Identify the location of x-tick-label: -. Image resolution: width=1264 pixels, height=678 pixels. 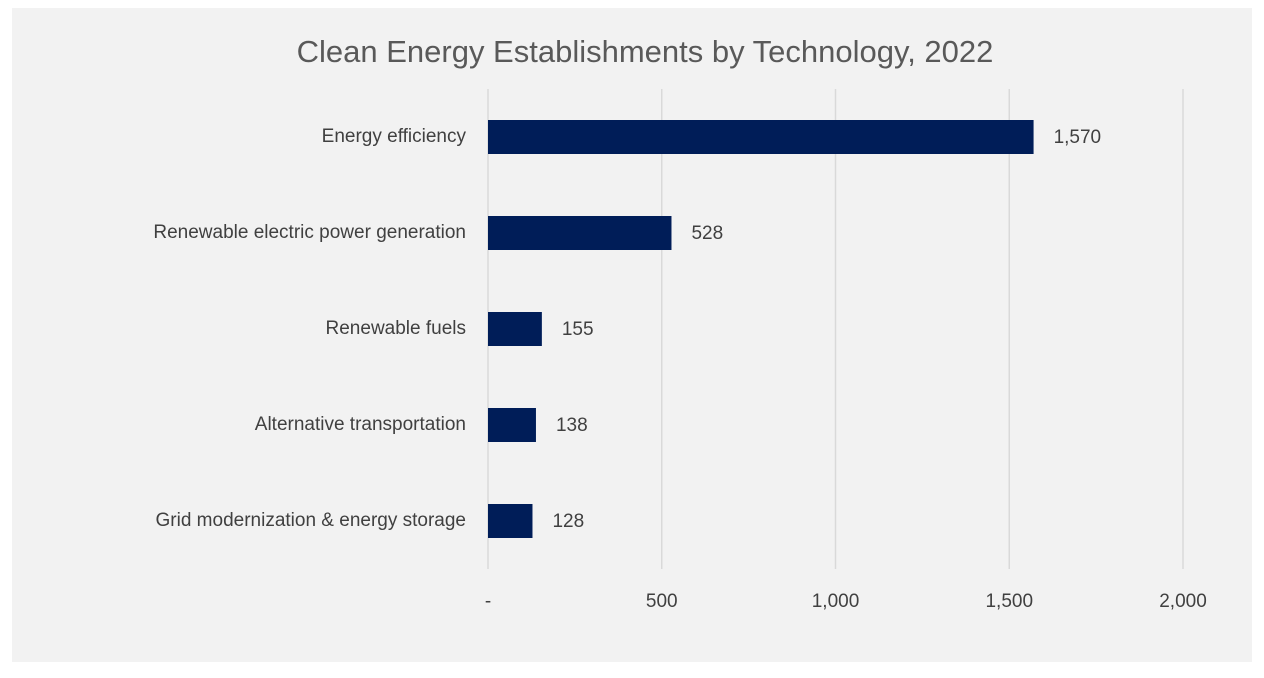
(488, 601).